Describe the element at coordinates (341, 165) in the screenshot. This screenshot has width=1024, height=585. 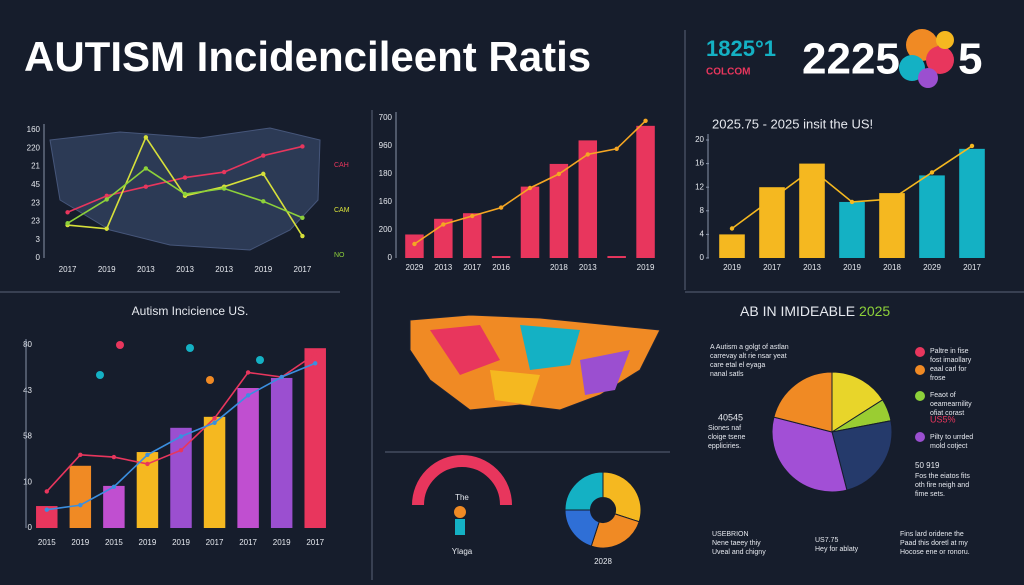
I see `legend-label: CAH` at that location.